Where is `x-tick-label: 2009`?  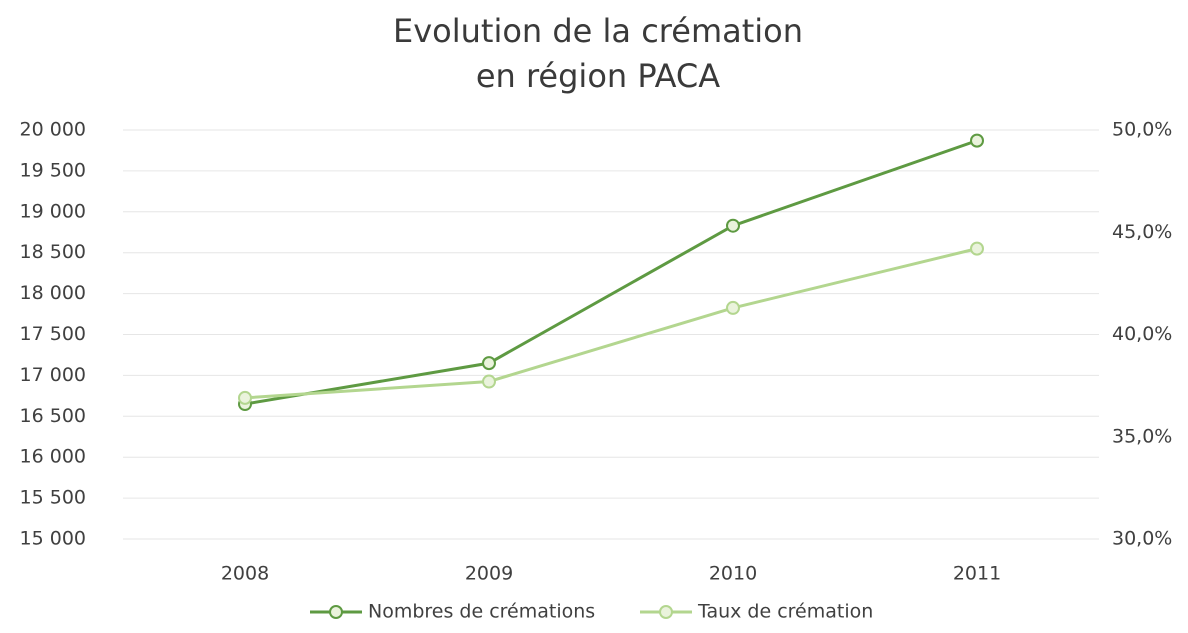
x-tick-label: 2009 is located at coordinates (489, 574).